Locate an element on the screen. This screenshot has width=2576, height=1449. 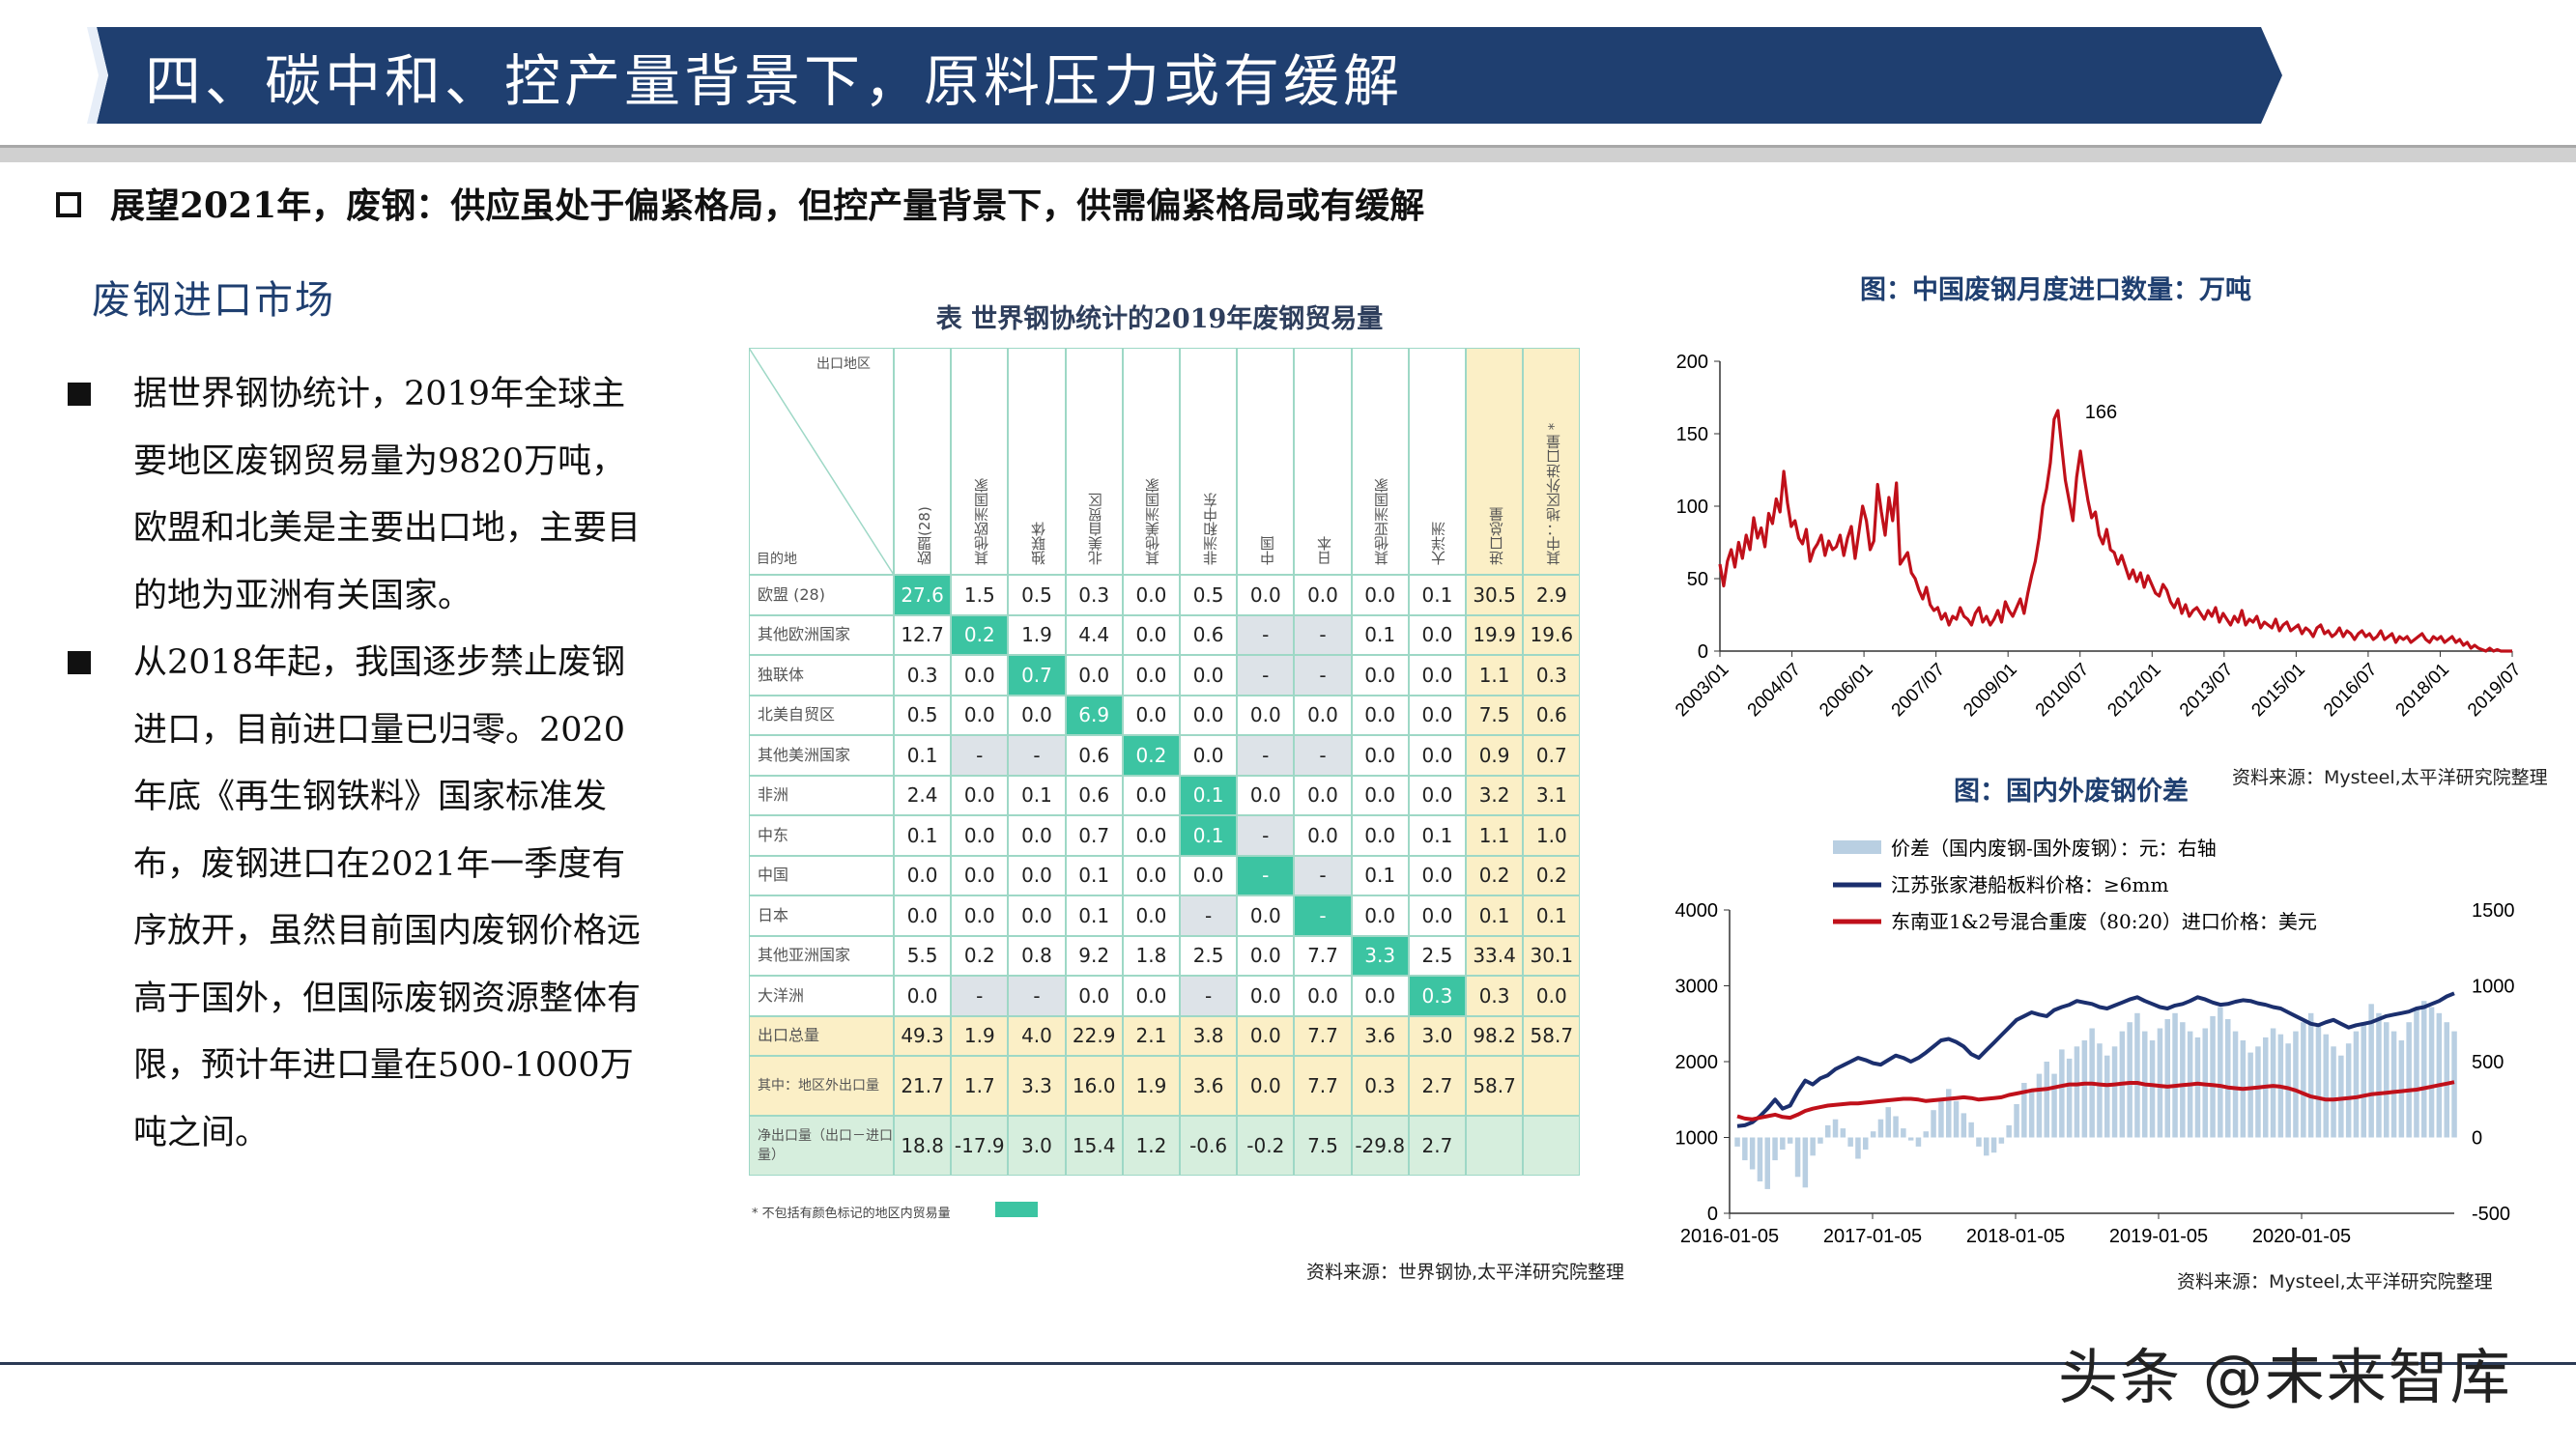
table-note: * 不包括有颜色标记的地区内贸易量 is located at coordinates (852, 1214).